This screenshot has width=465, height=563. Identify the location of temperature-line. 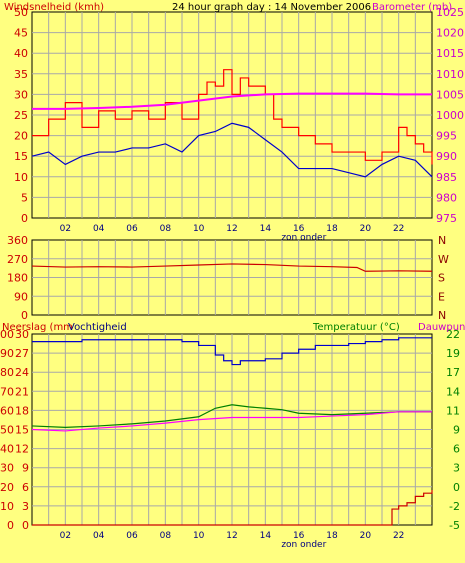
(231, 416).